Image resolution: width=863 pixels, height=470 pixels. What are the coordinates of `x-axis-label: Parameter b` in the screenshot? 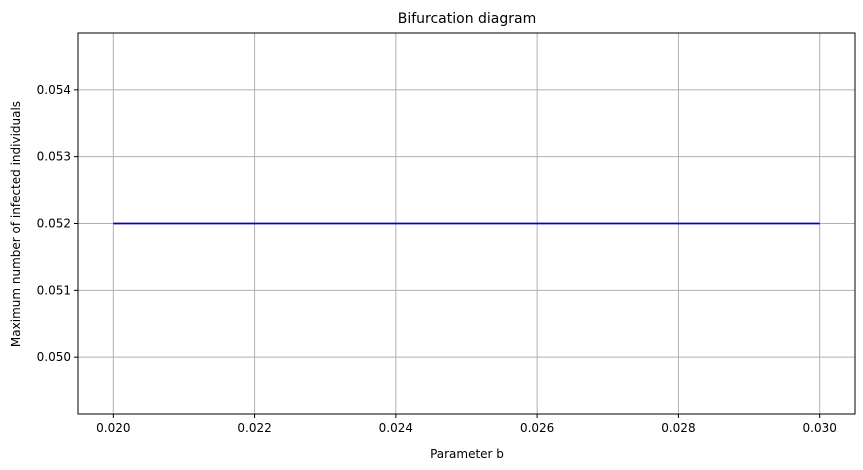 It's located at (467, 454).